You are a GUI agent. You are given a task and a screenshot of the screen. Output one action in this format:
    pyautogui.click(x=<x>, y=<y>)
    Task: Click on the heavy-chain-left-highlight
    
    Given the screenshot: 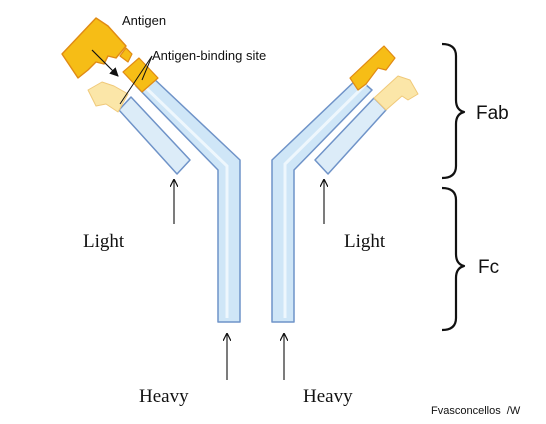 What is the action you would take?
    pyautogui.click(x=184, y=200)
    